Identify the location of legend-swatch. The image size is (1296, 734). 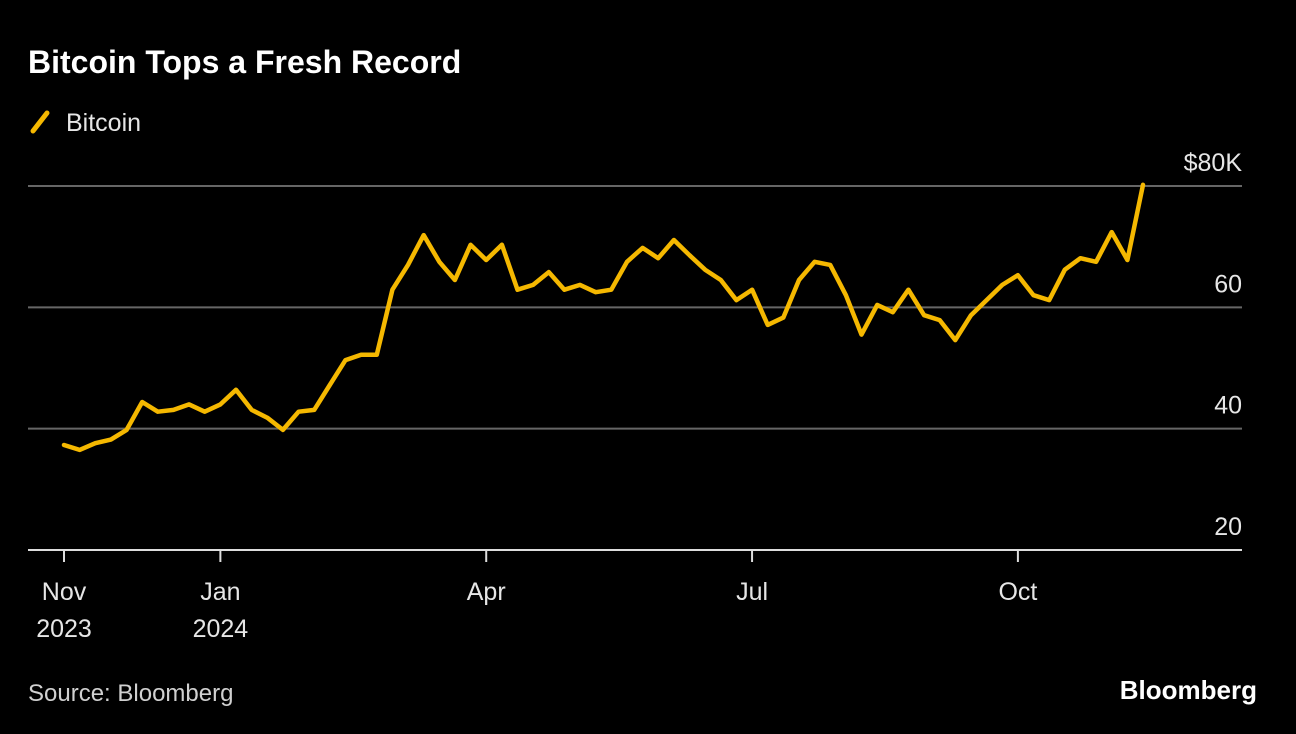
(40, 122).